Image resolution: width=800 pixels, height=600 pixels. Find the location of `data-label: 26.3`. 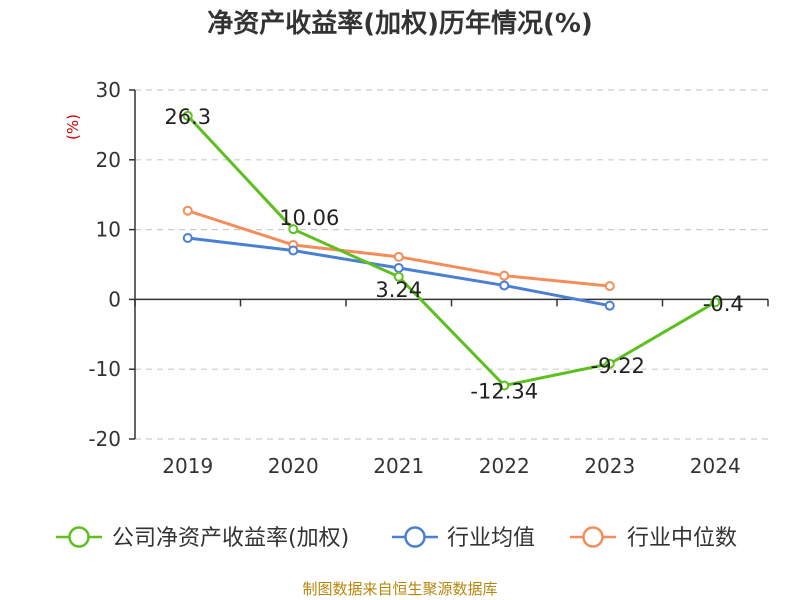

data-label: 26.3 is located at coordinates (187, 117).